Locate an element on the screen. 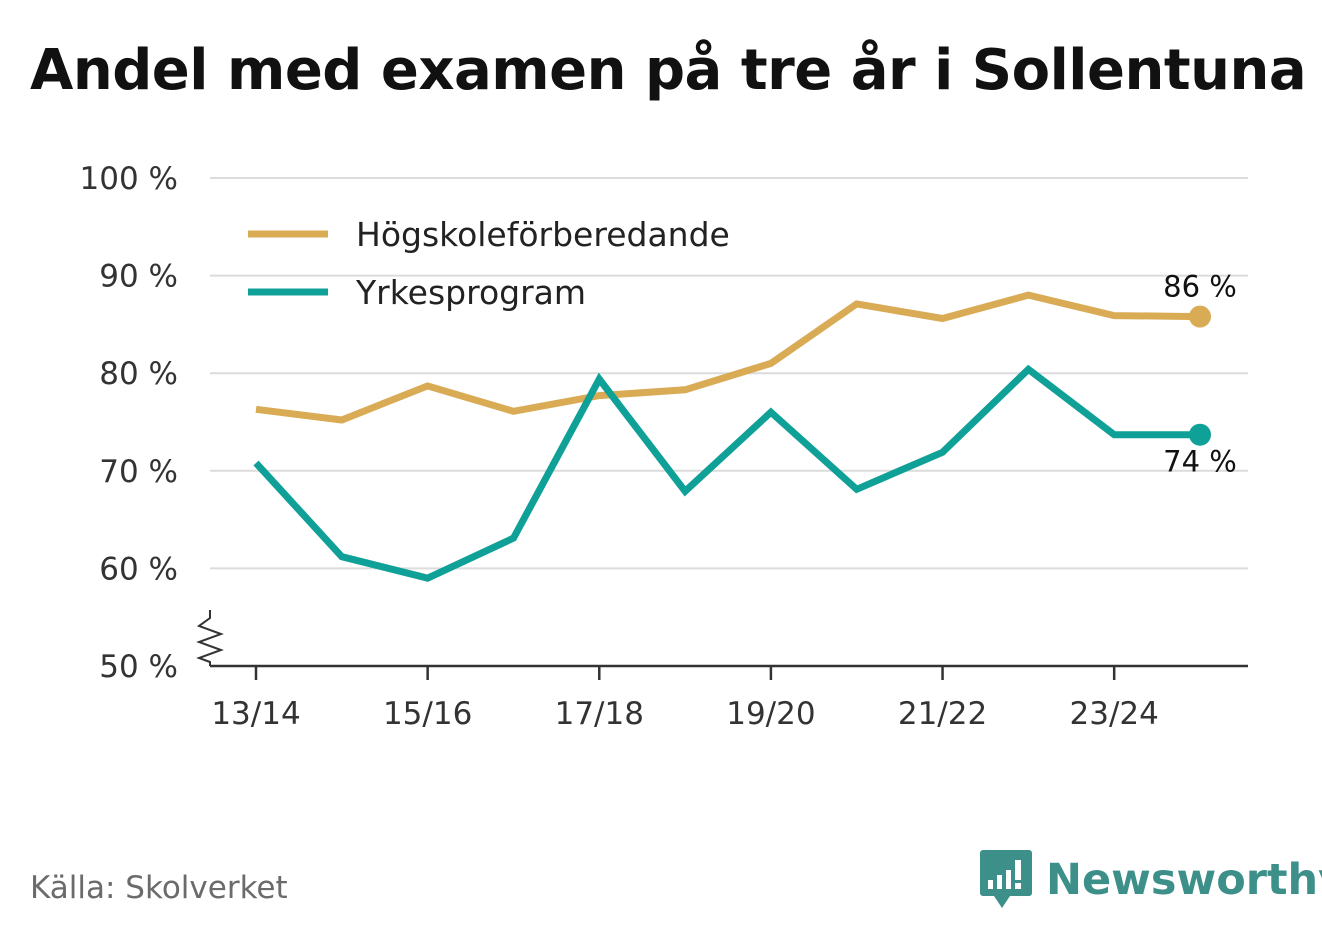 The width and height of the screenshot is (1322, 939). legend: Högskoleförberedande Yrkesprogram is located at coordinates (504, 258).